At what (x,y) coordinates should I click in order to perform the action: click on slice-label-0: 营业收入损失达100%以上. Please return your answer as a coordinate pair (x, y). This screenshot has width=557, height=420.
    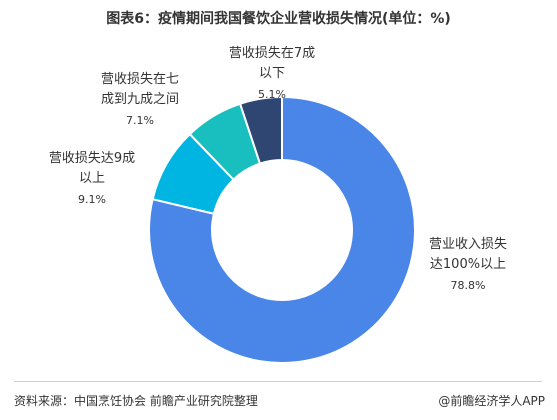
    Looking at the image, I should click on (468, 254).